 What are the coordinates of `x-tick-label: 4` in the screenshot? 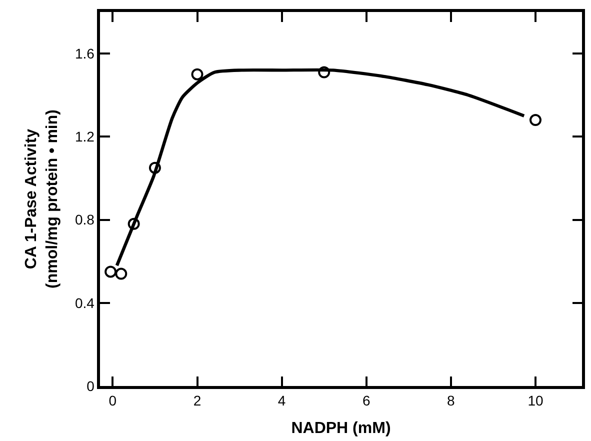 It's located at (282, 400).